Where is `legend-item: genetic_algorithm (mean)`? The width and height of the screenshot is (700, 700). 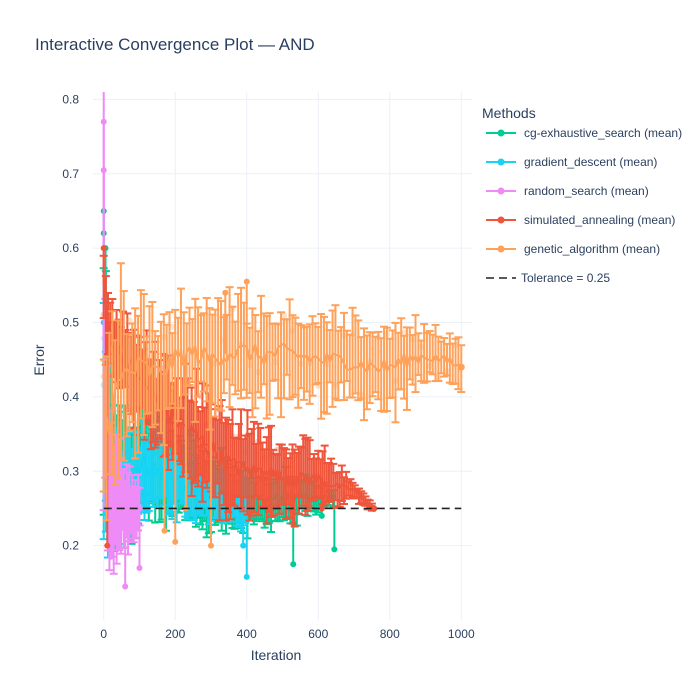 legend-item: genetic_algorithm (mean) is located at coordinates (573, 249).